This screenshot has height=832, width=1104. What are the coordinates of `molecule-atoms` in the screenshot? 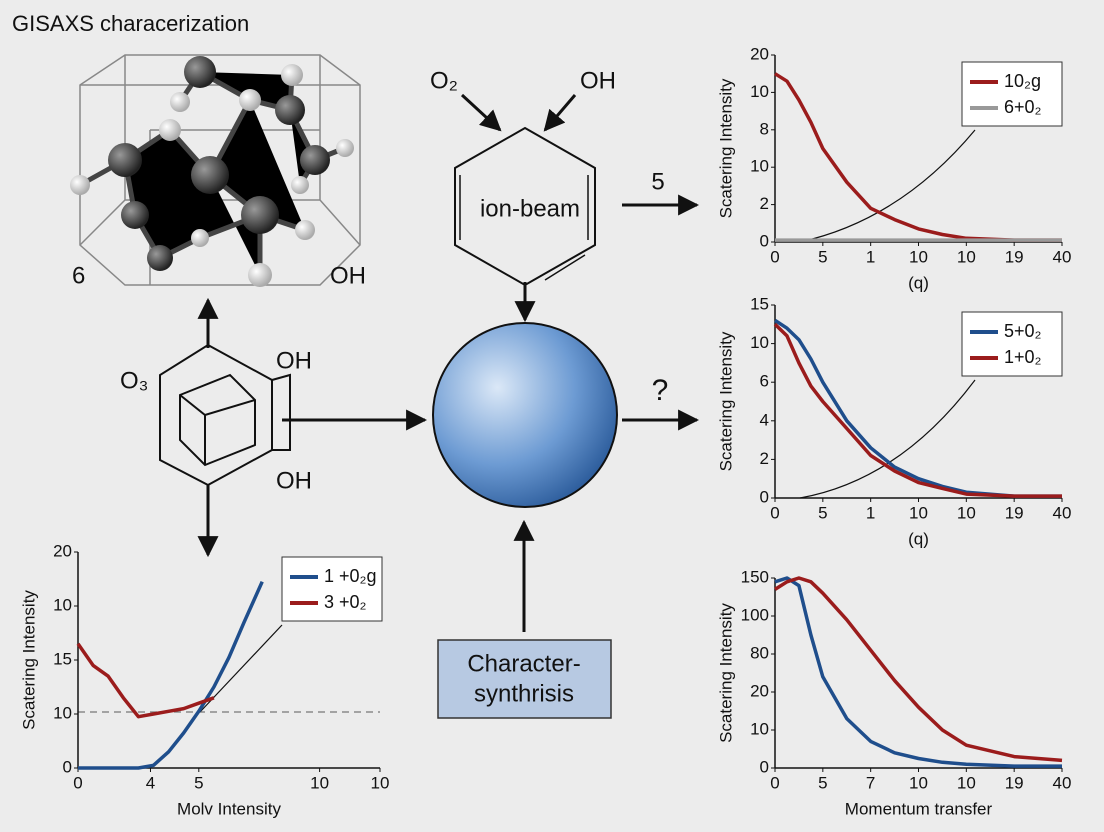 It's located at (212, 171).